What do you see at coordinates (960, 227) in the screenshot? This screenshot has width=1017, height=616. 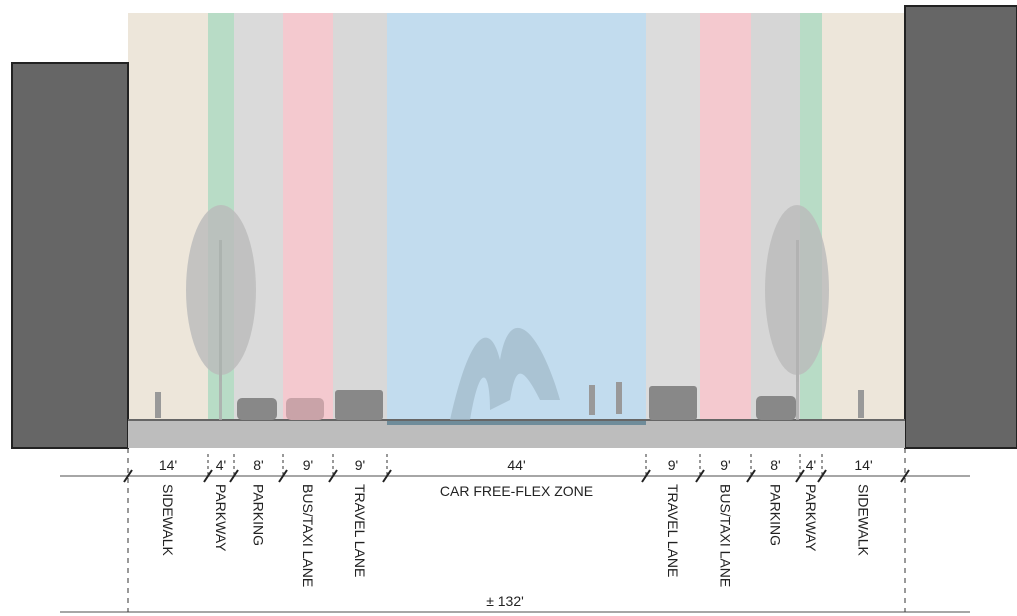 I see `right-building` at bounding box center [960, 227].